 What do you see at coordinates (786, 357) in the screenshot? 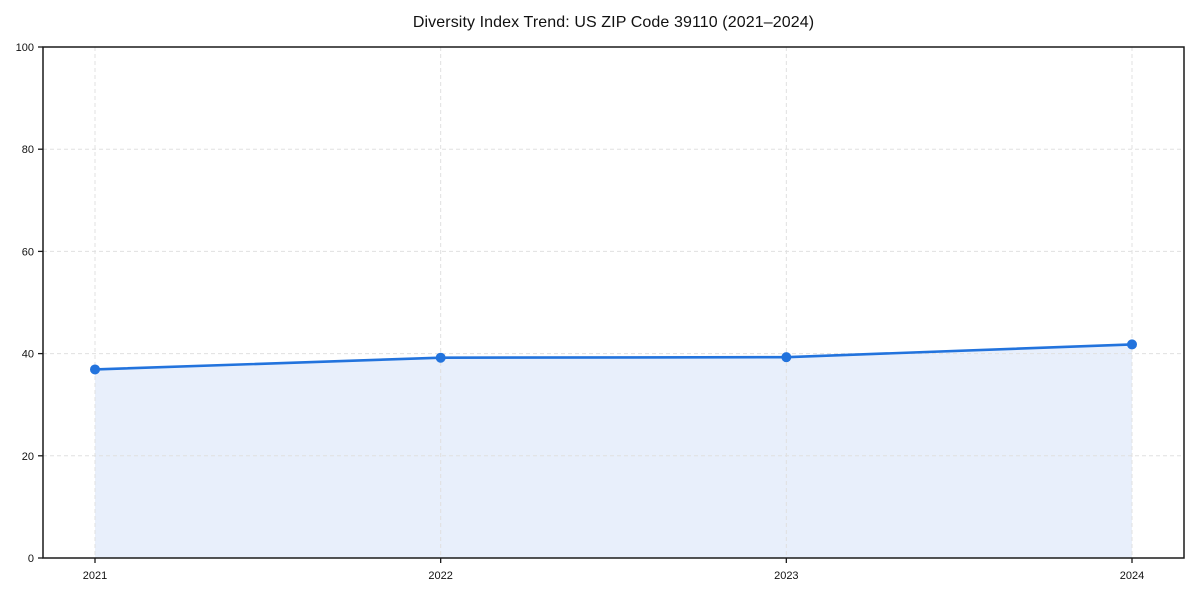
I see `data-point-2023` at bounding box center [786, 357].